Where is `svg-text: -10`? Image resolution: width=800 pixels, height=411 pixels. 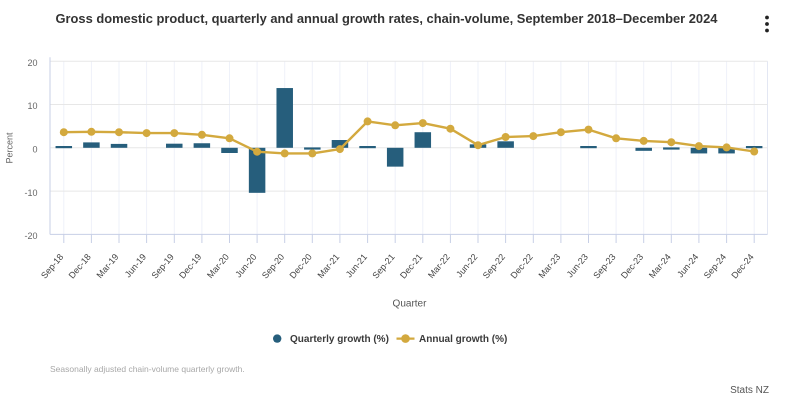
svg-text: -10 is located at coordinates (30, 193).